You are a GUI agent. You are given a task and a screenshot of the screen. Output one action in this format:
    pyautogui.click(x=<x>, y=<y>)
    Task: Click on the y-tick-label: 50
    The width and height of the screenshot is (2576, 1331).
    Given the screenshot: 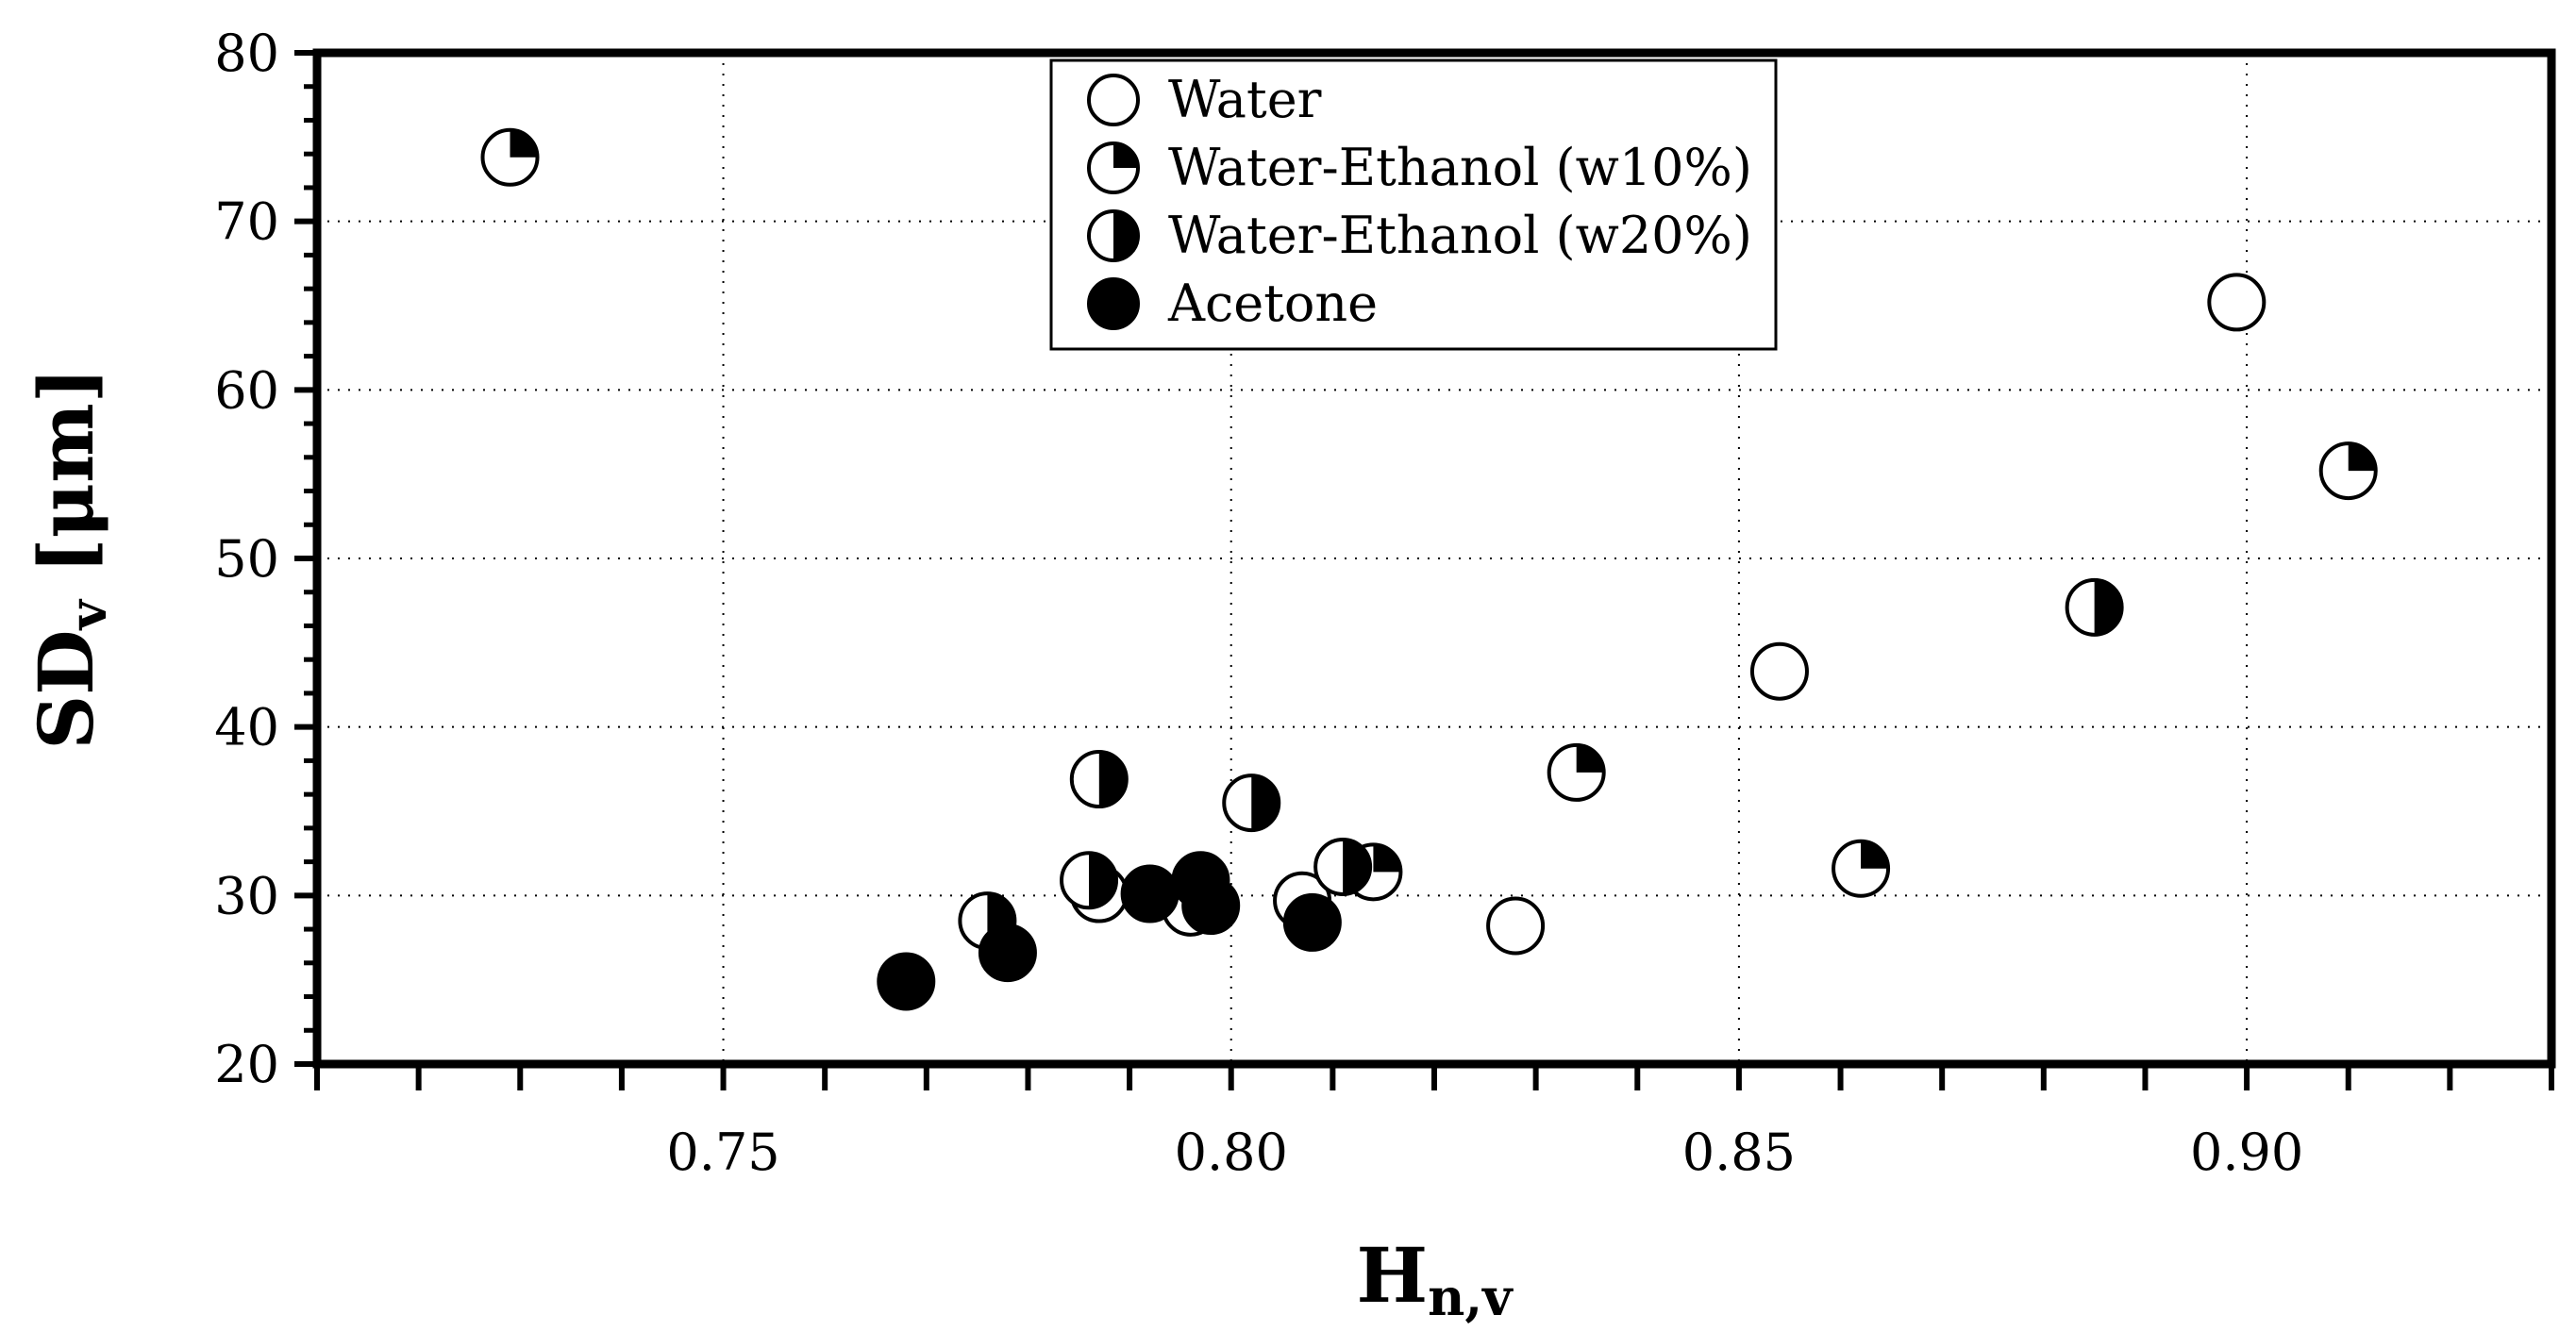 What is the action you would take?
    pyautogui.click(x=246, y=559)
    